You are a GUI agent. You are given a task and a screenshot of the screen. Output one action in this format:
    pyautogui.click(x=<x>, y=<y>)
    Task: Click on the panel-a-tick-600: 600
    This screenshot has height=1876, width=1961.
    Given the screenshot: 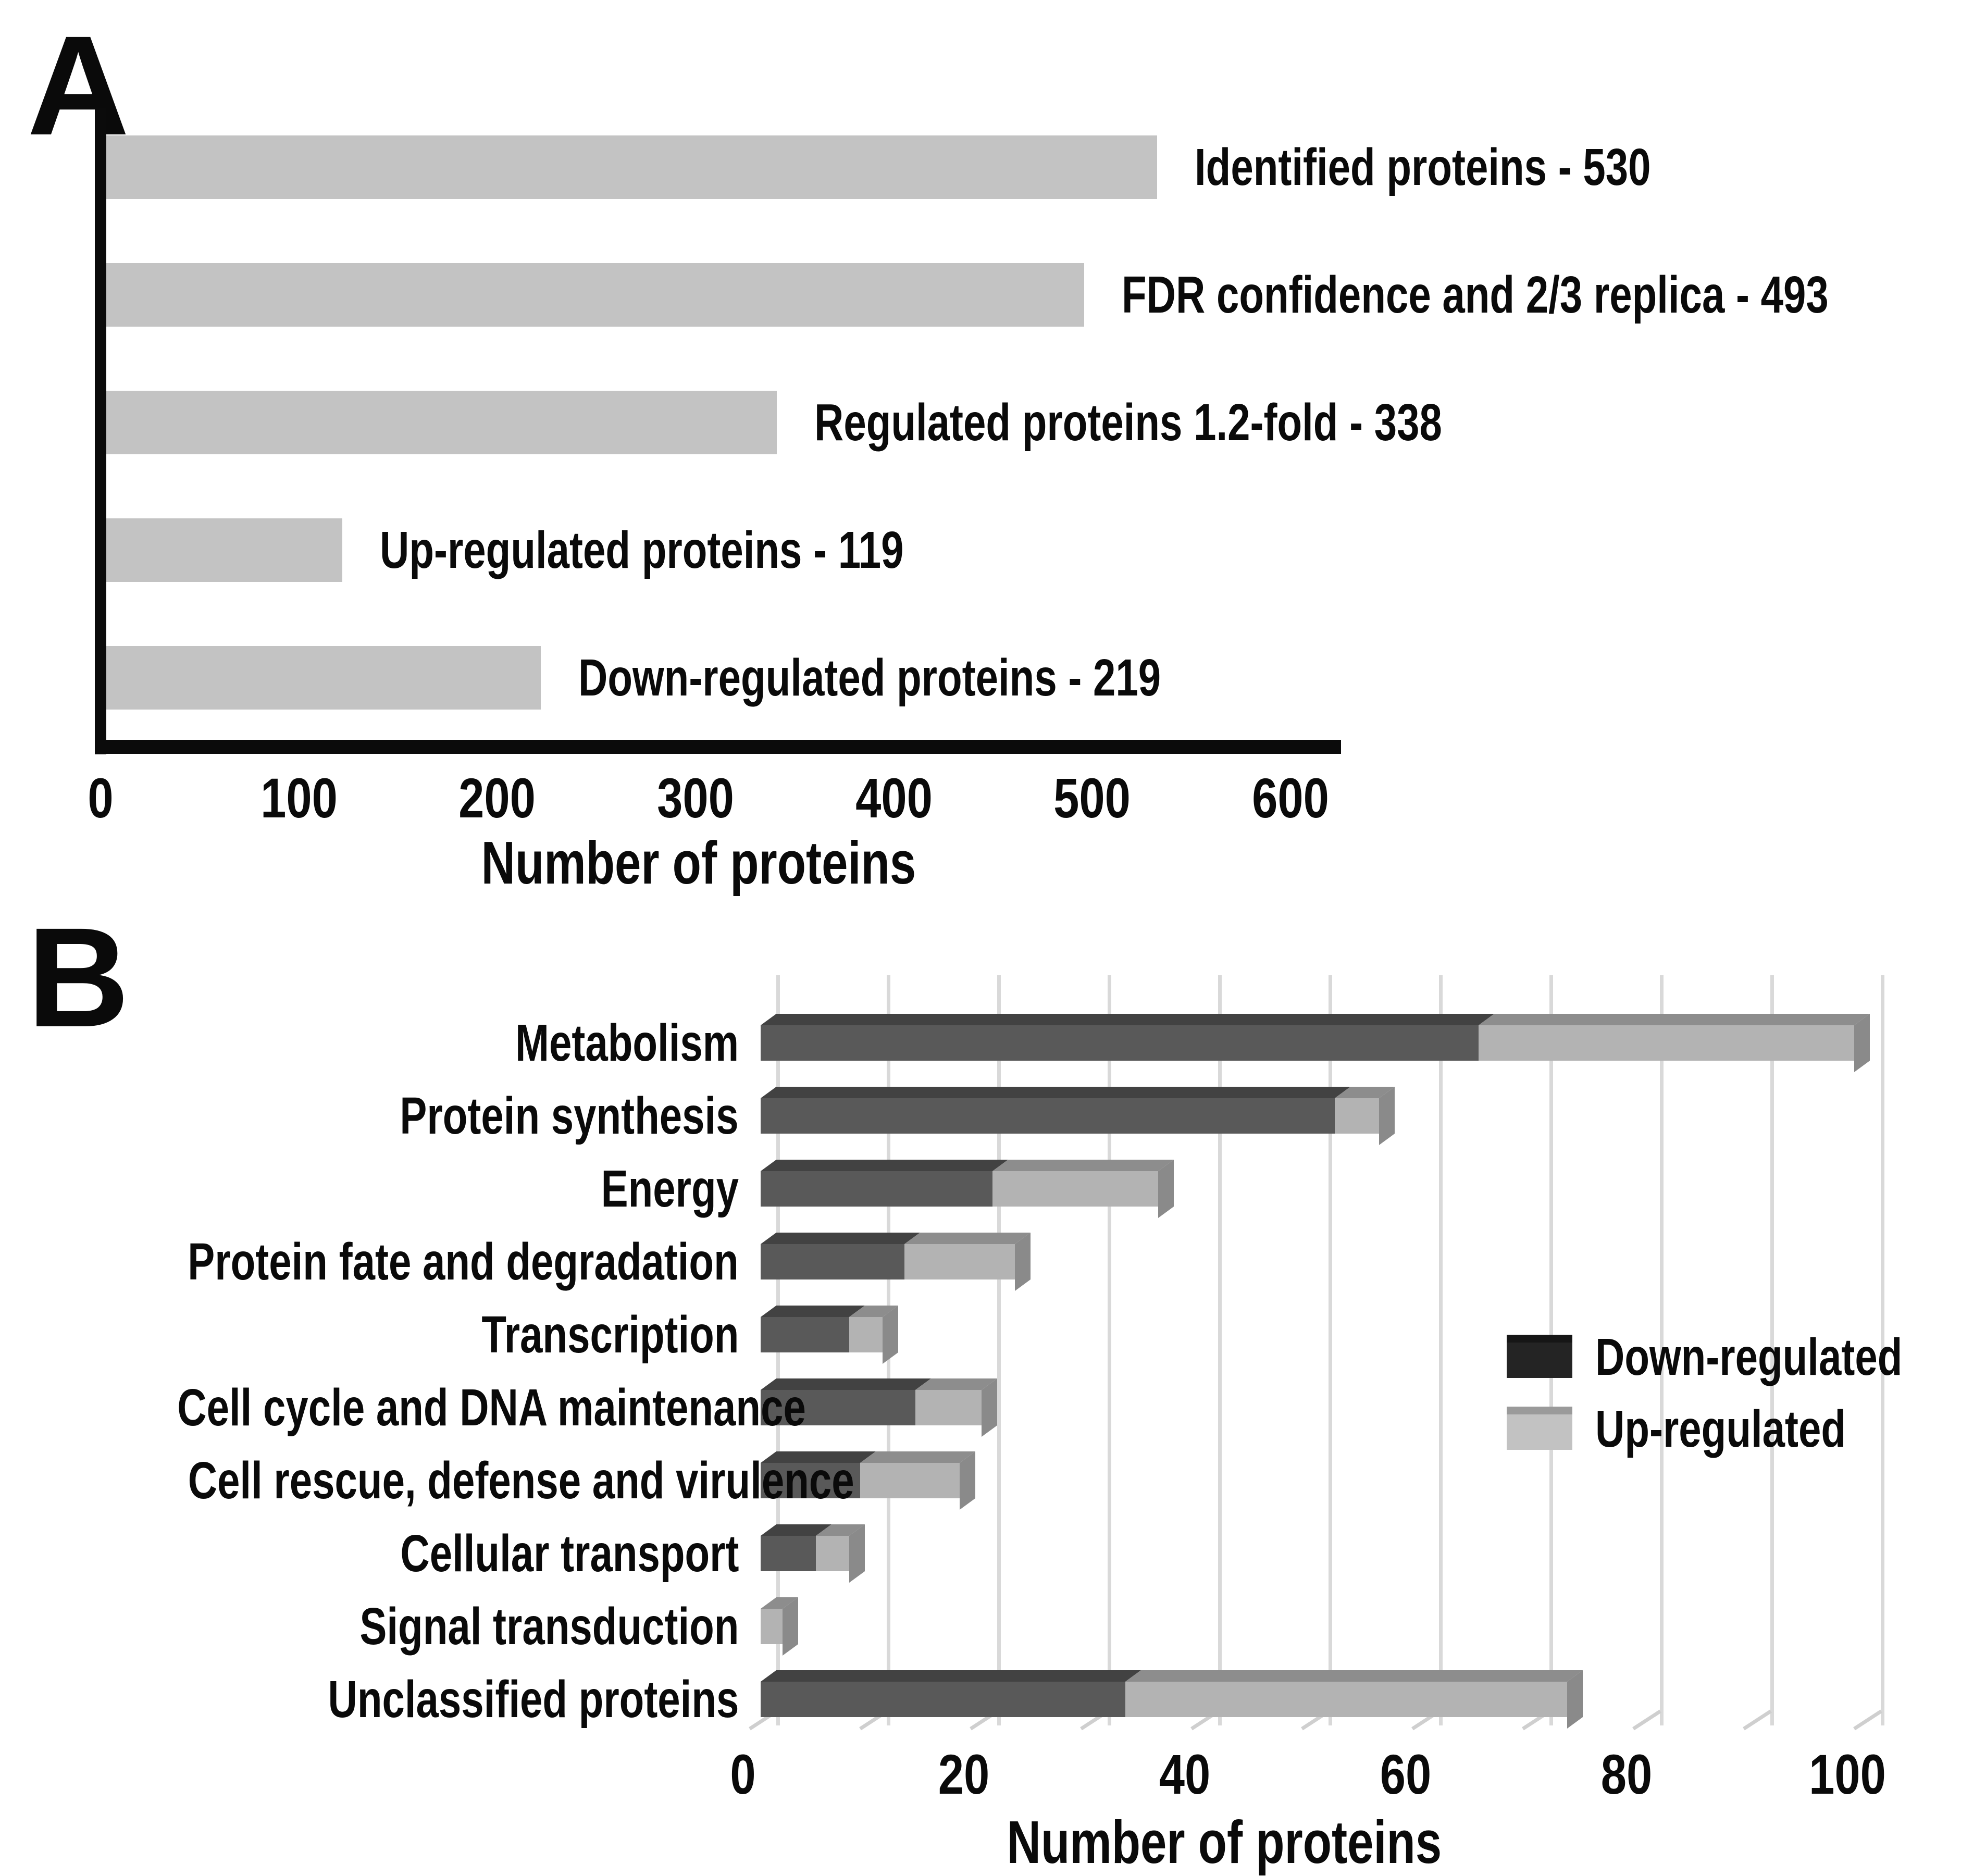 What is the action you would take?
    pyautogui.click(x=1290, y=797)
    